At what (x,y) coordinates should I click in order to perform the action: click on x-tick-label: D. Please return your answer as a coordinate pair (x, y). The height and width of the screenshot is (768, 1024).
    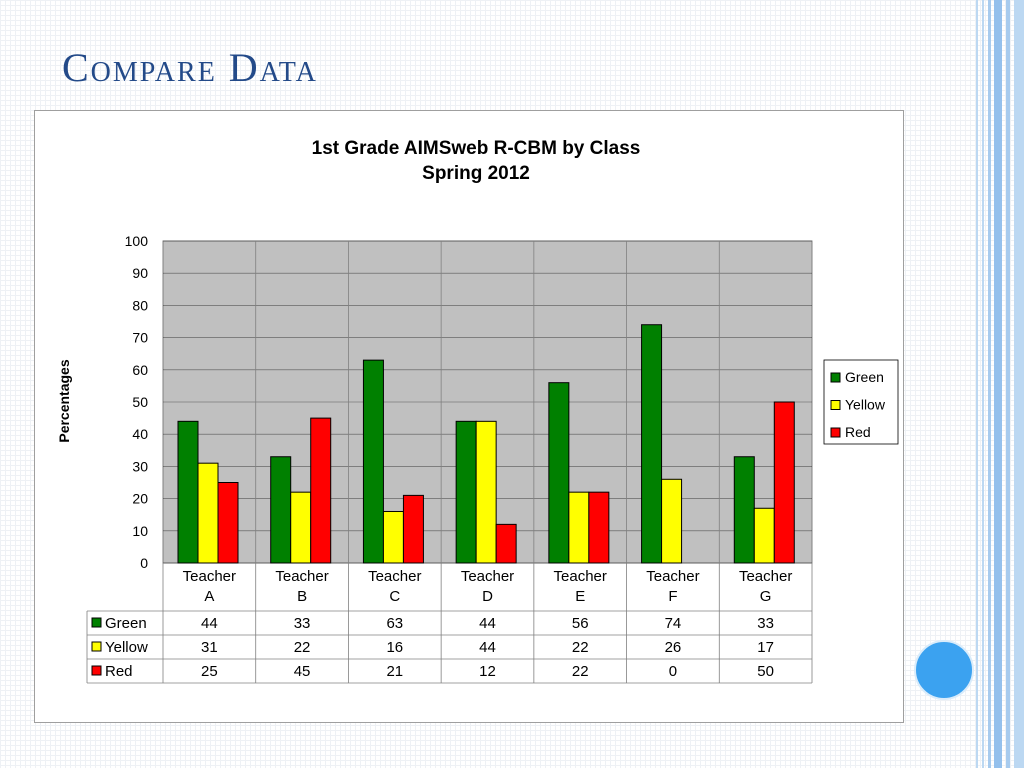
    Looking at the image, I should click on (487, 596).